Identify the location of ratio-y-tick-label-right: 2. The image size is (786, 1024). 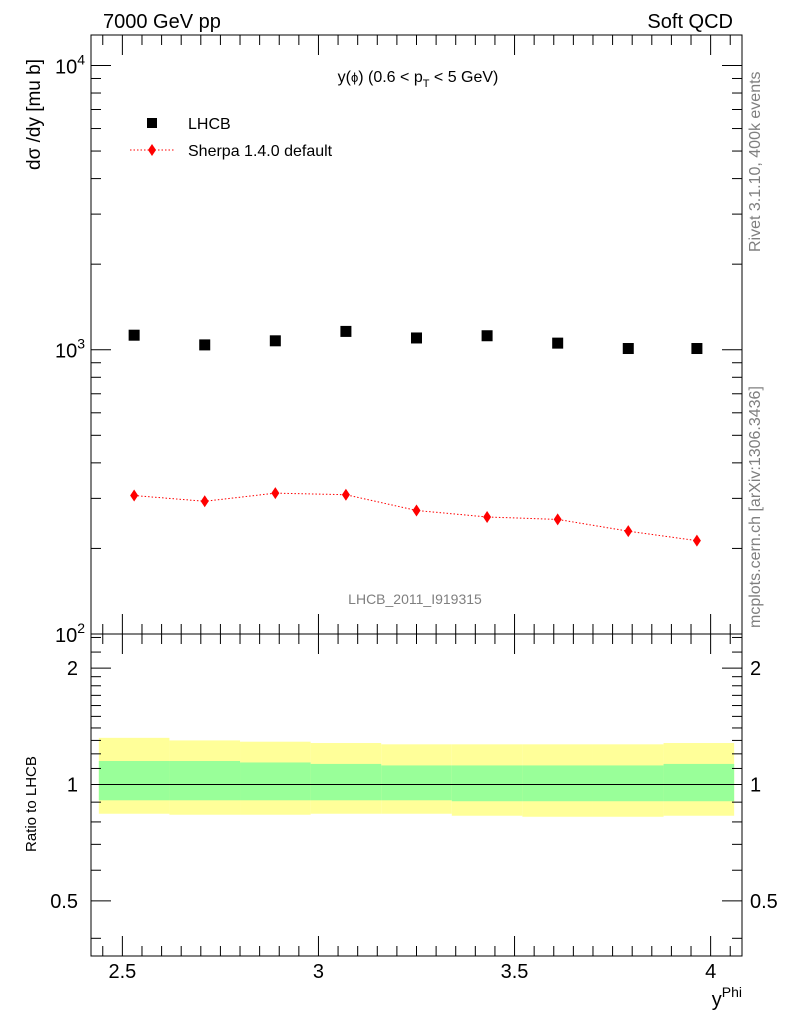
(755, 669).